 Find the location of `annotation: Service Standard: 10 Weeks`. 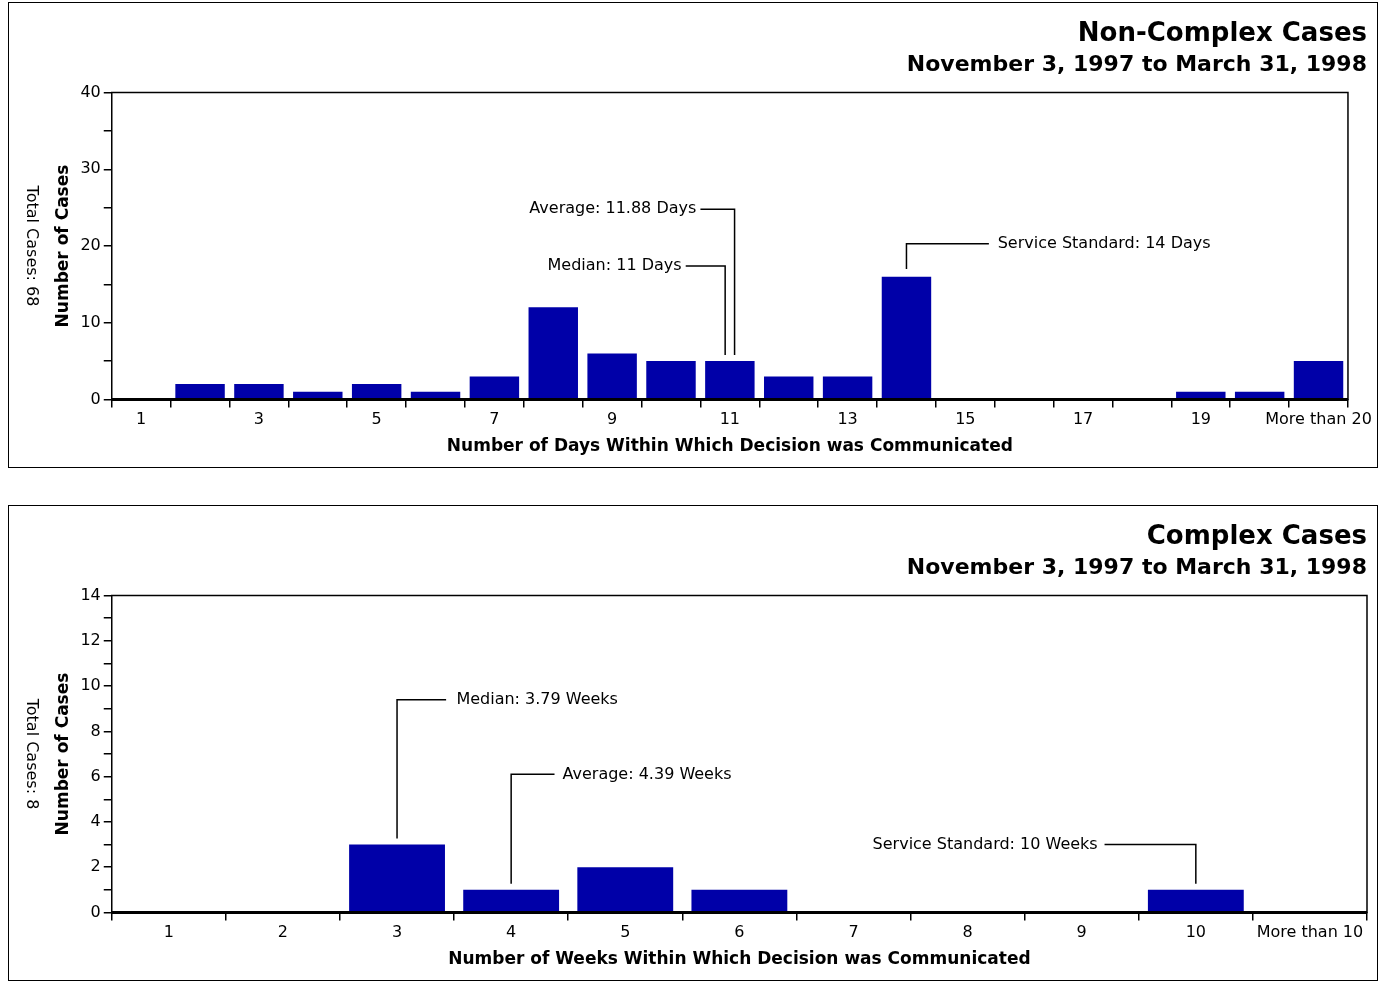

annotation: Service Standard: 10 Weeks is located at coordinates (985, 843).